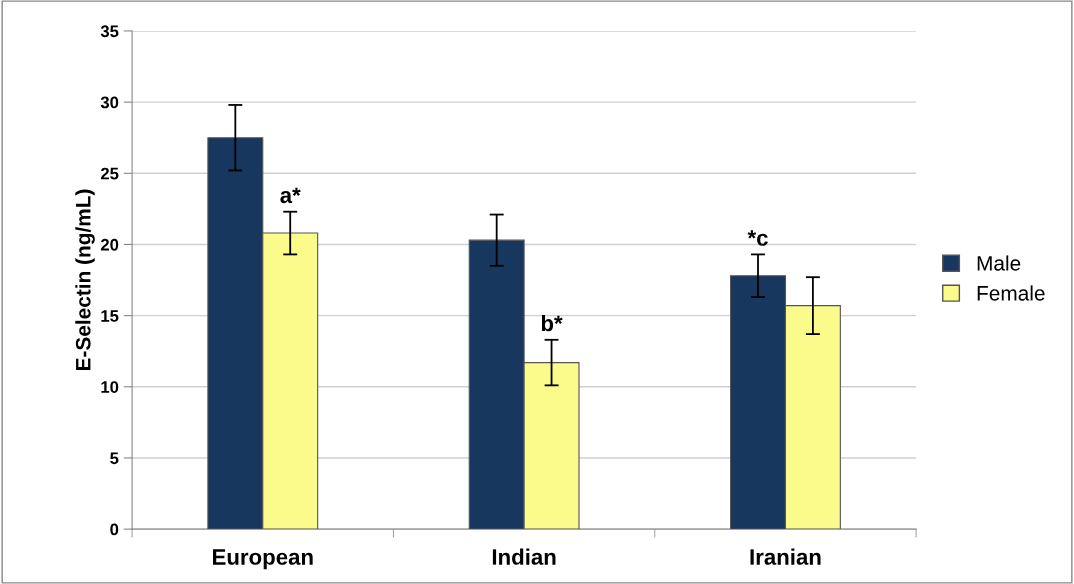 Image resolution: width=1074 pixels, height=584 pixels. I want to click on annotation: a*, so click(290, 195).